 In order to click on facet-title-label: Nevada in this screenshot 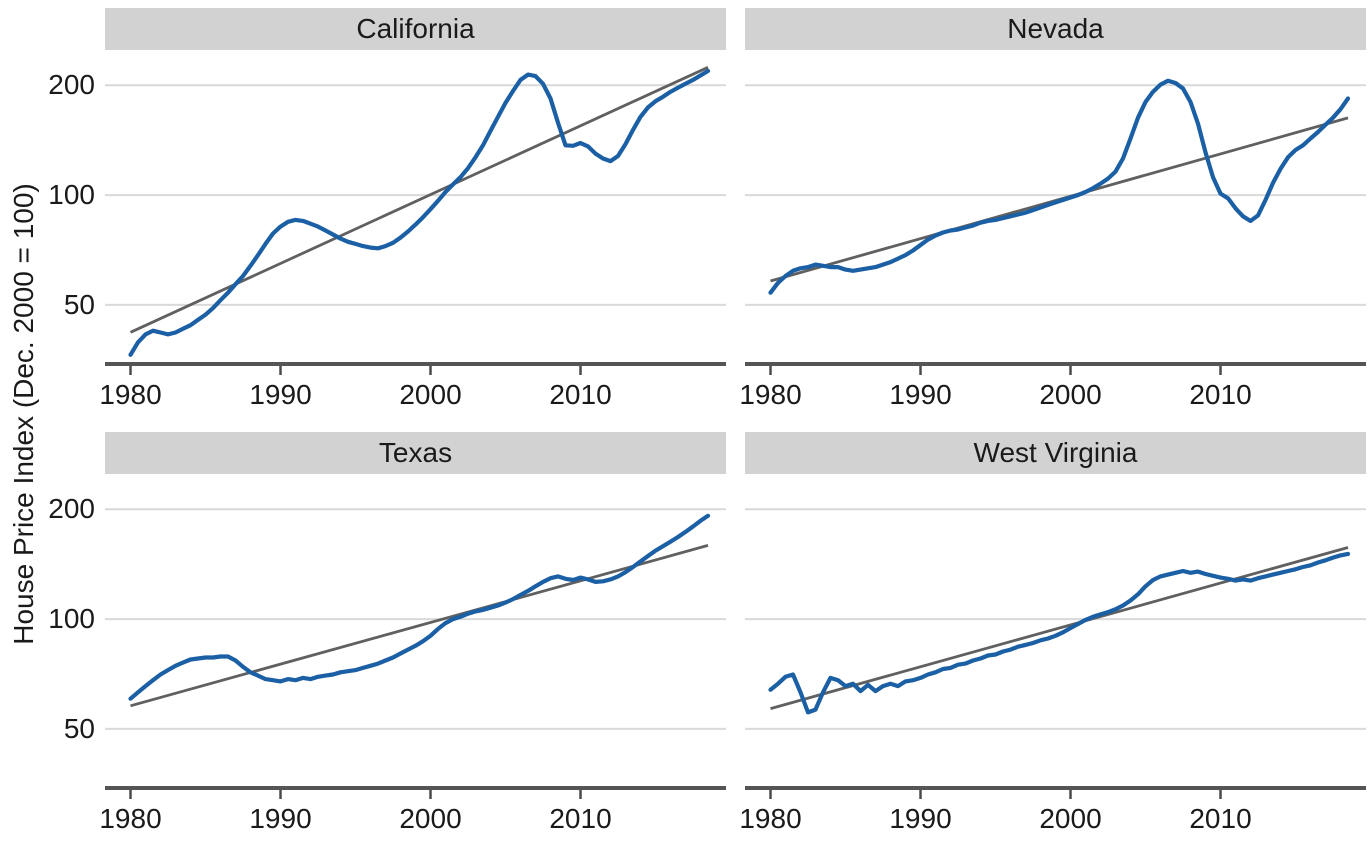, I will do `click(1055, 28)`.